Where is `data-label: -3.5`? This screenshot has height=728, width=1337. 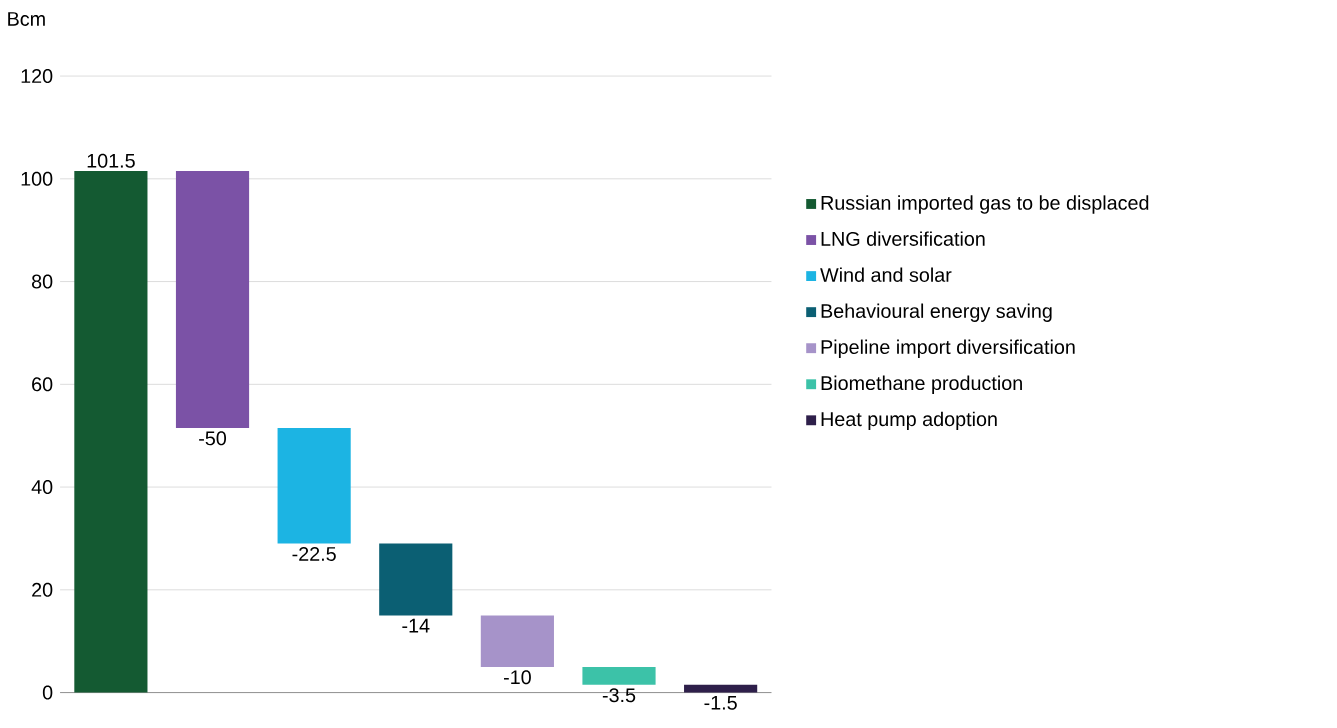
data-label: -3.5 is located at coordinates (619, 695).